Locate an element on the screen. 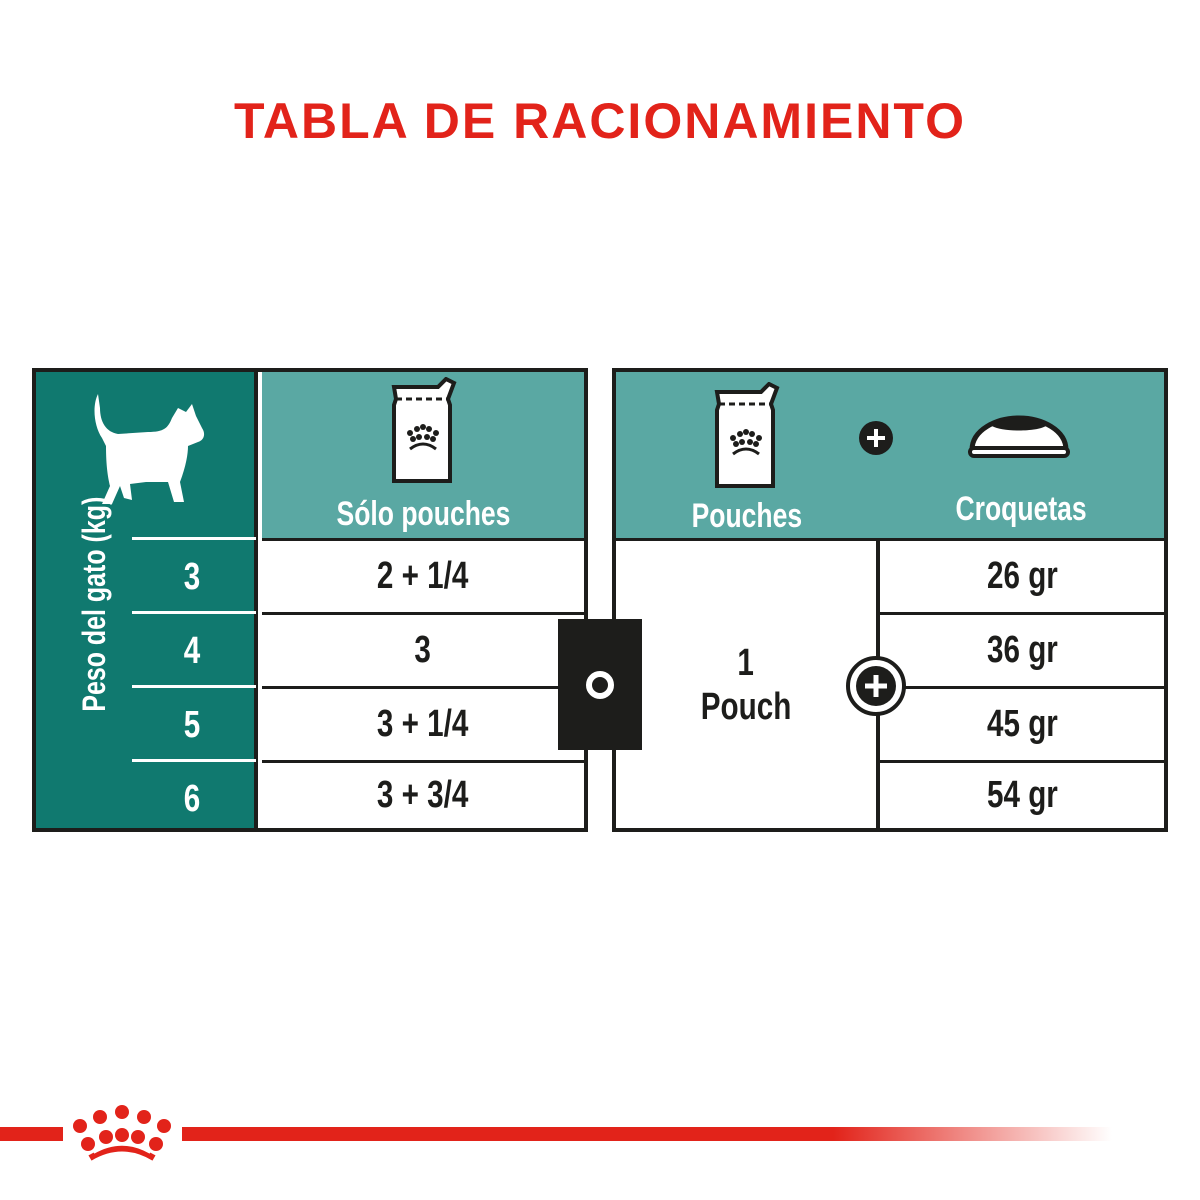 The width and height of the screenshot is (1200, 1200). page-title: TABLA DE RACIONAMIENTO is located at coordinates (600, 121).